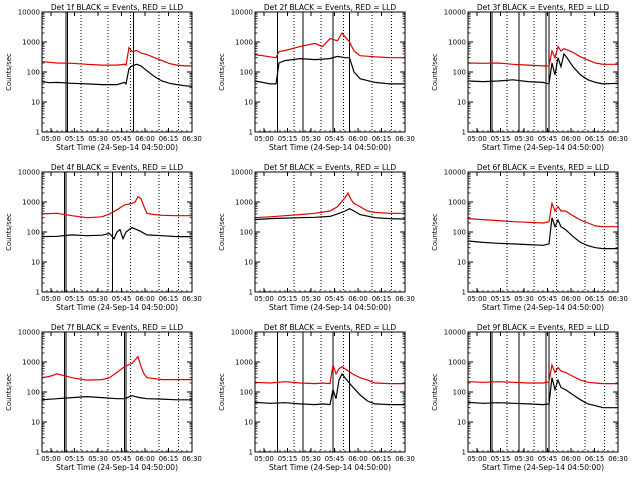 The width and height of the screenshot is (640, 480). What do you see at coordinates (330, 7) in the screenshot?
I see `chart-title: Det 2f BLACK = Events, RED = LLD` at bounding box center [330, 7].